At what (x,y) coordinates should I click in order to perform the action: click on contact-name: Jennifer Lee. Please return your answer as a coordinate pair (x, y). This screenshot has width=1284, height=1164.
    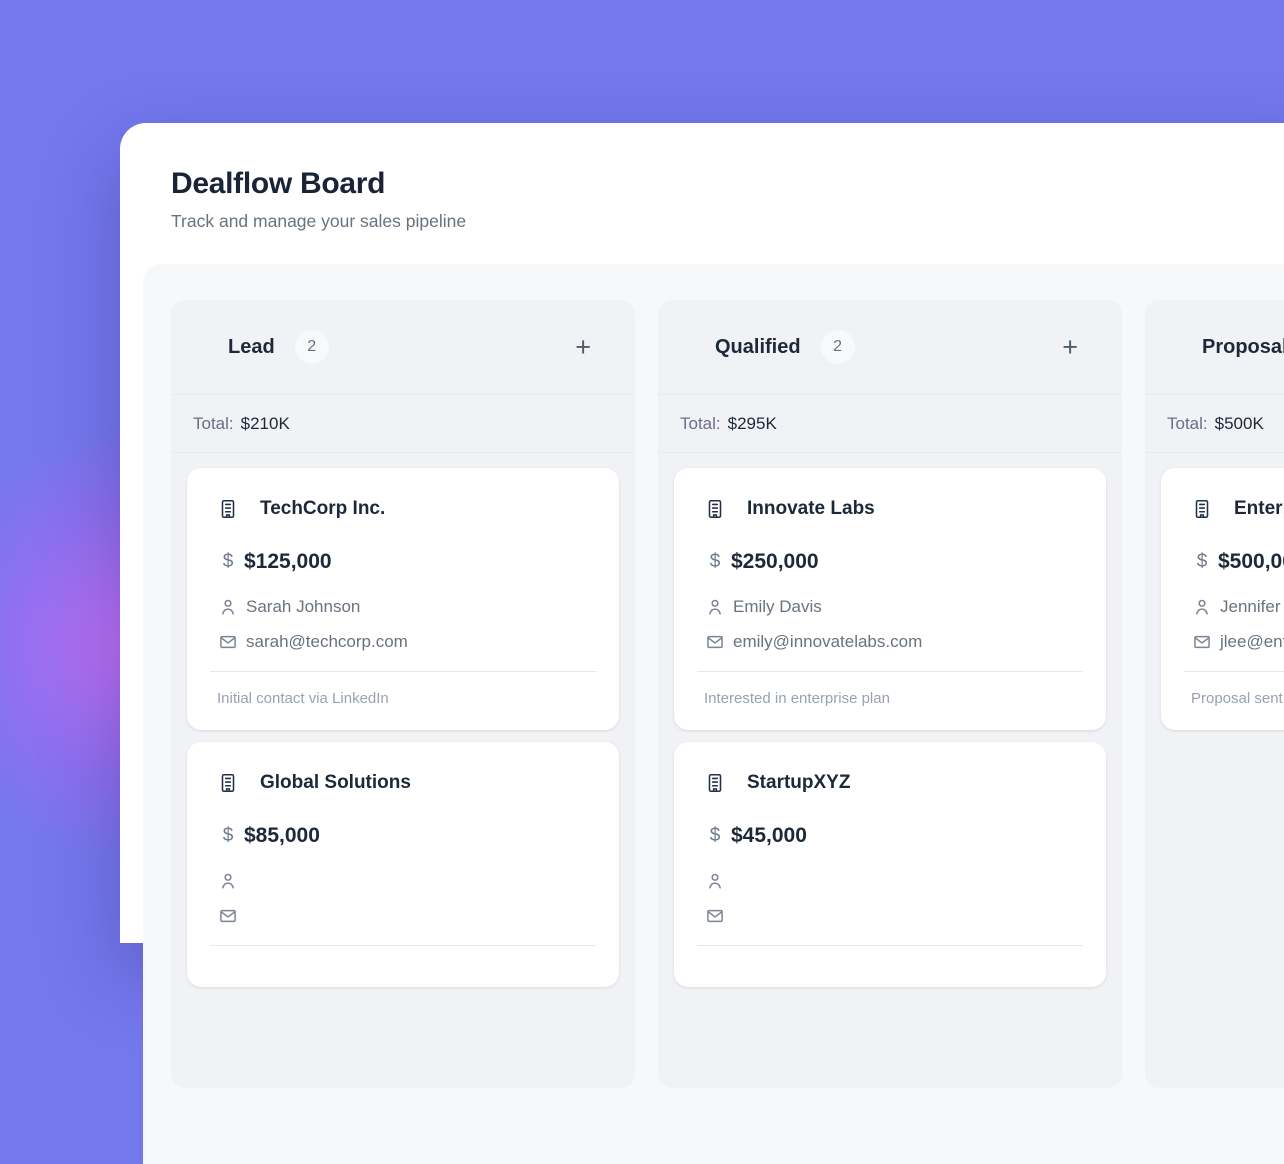
    Looking at the image, I should click on (1252, 606).